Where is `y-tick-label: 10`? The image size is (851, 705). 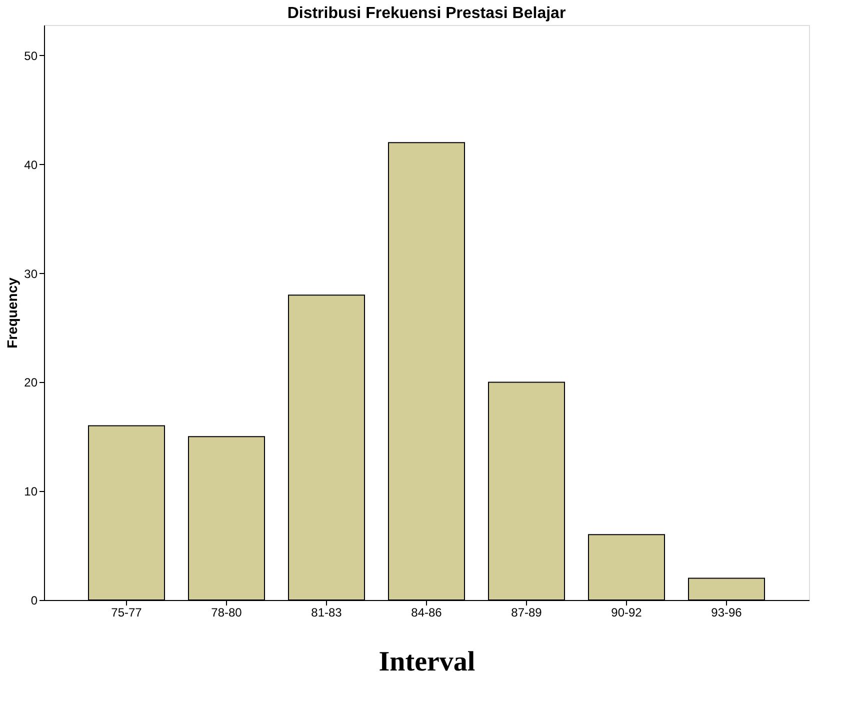 y-tick-label: 10 is located at coordinates (31, 491).